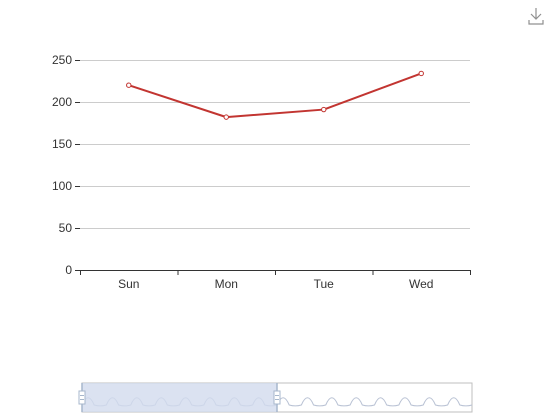 The width and height of the screenshot is (550, 420). I want to click on y-tick-label: 150, so click(62, 144).